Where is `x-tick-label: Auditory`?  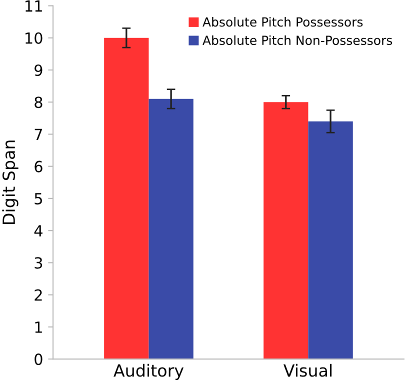 x-tick-label: Auditory is located at coordinates (149, 372).